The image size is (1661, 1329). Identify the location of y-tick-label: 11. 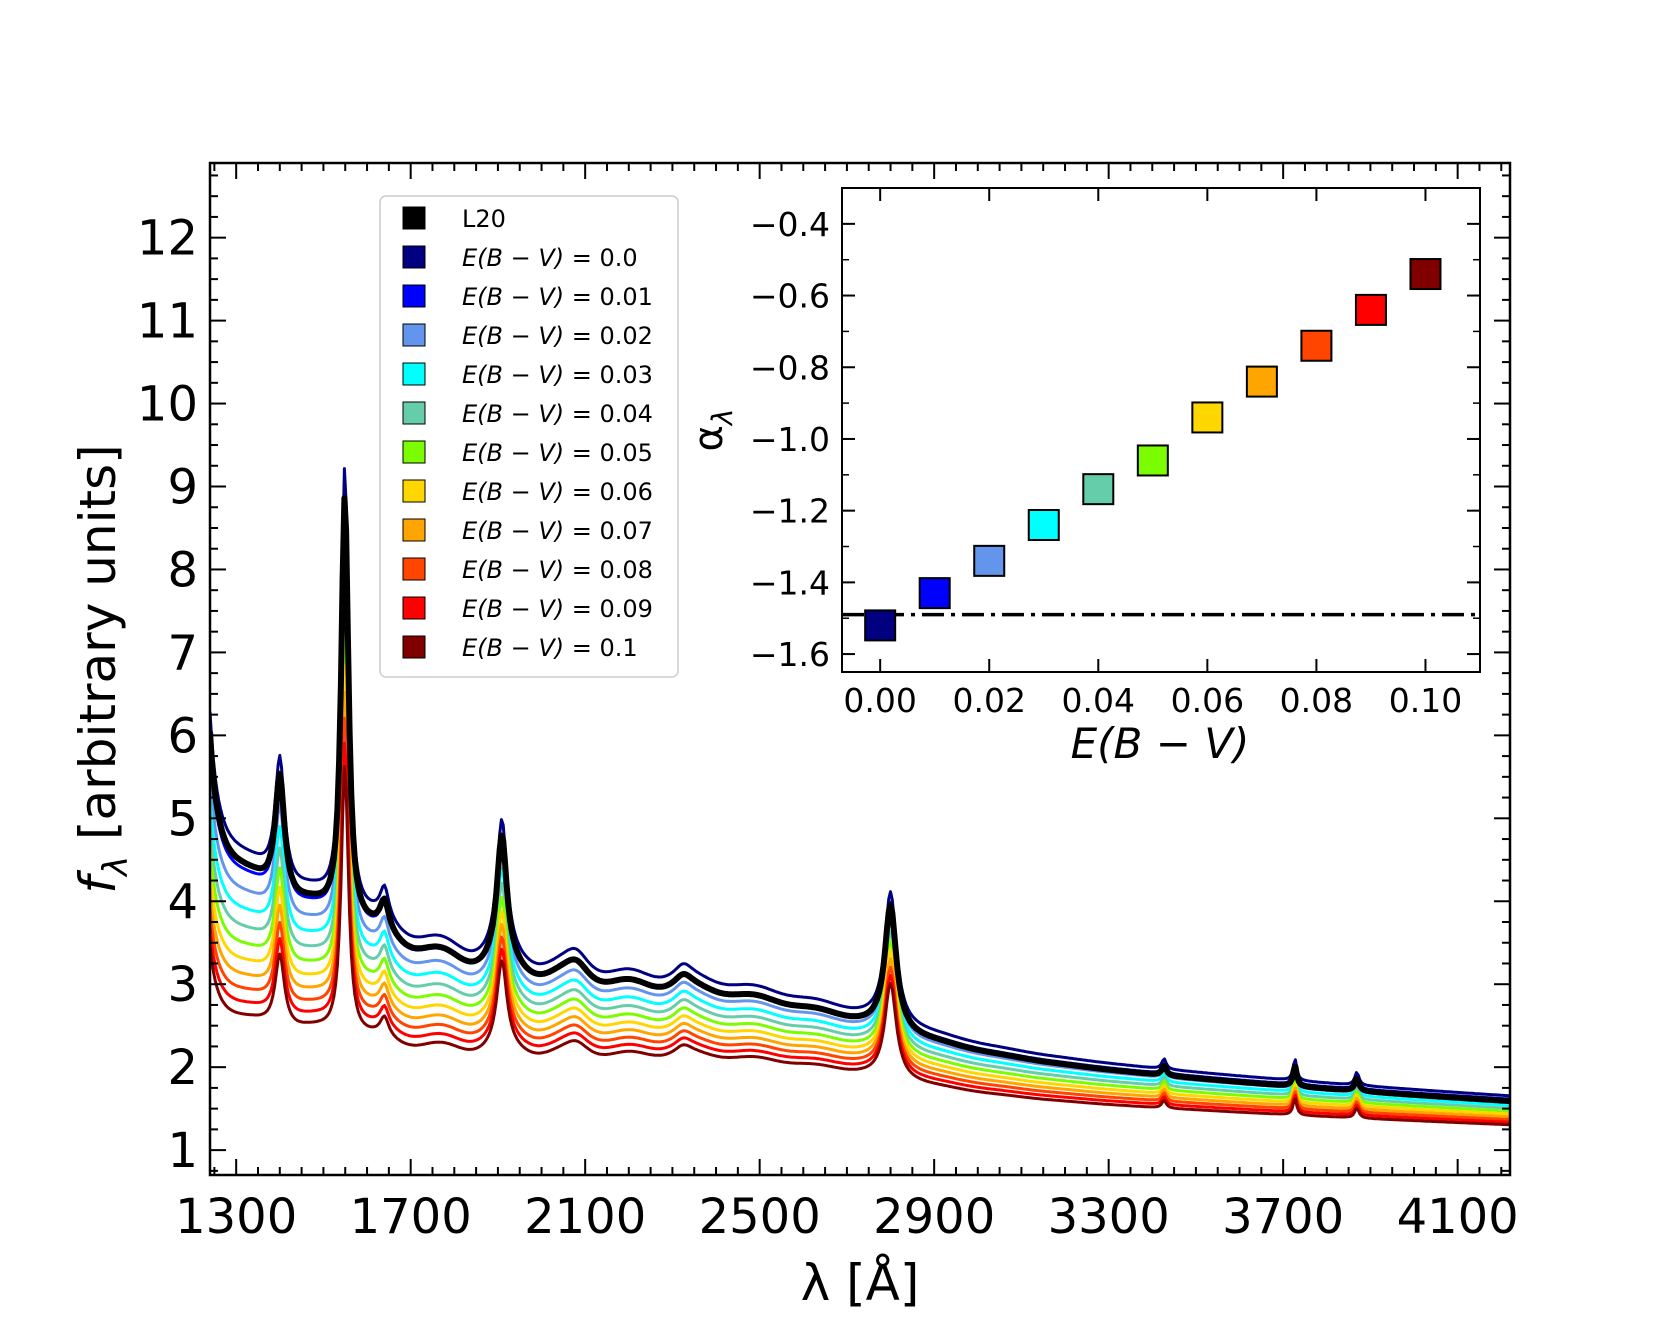
(167, 322).